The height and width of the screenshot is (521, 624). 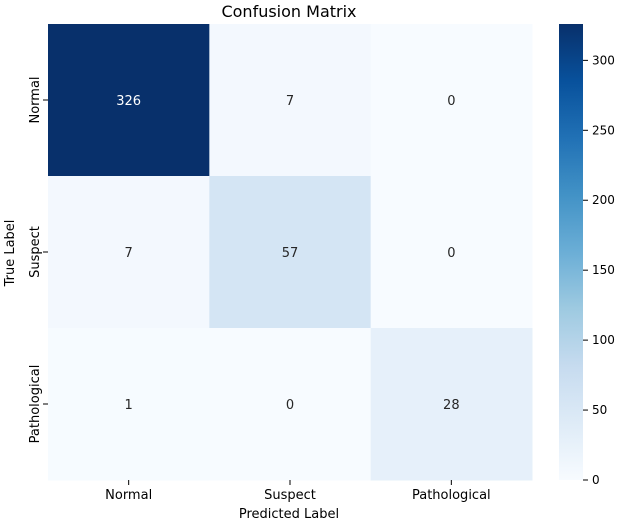 I want to click on colorbar-tick-label: 50, so click(x=599, y=410).